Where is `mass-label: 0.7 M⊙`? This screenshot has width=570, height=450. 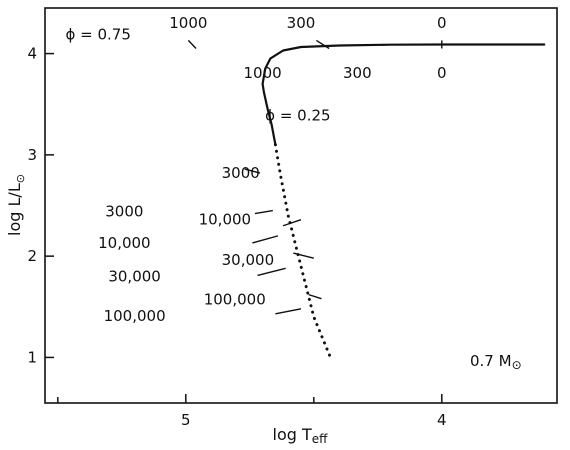 mass-label: 0.7 M⊙ is located at coordinates (496, 362).